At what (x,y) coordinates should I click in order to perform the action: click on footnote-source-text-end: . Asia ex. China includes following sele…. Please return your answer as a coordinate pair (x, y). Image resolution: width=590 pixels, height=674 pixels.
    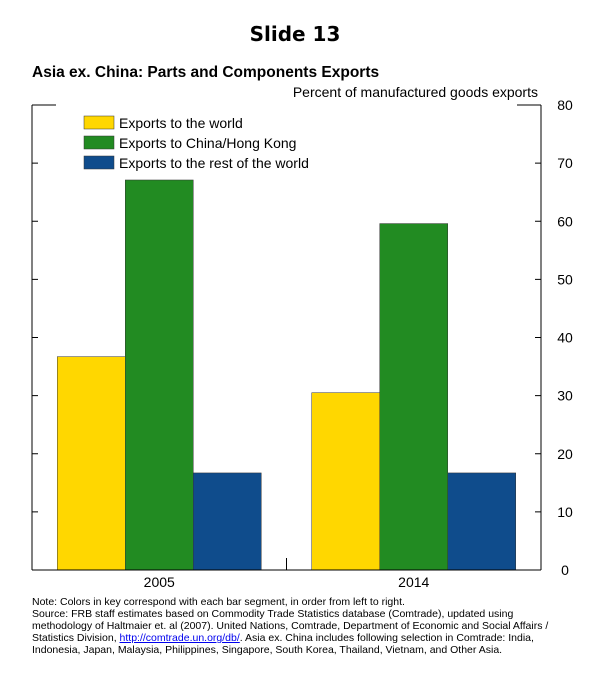
    Looking at the image, I should click on (283, 644).